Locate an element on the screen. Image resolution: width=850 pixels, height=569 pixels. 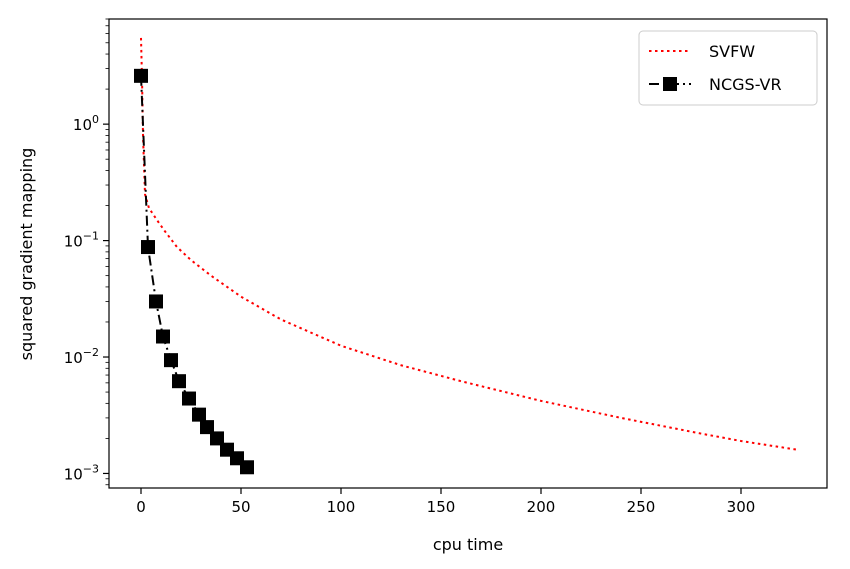
legend-ncgs-vr-marker is located at coordinates (670, 84).